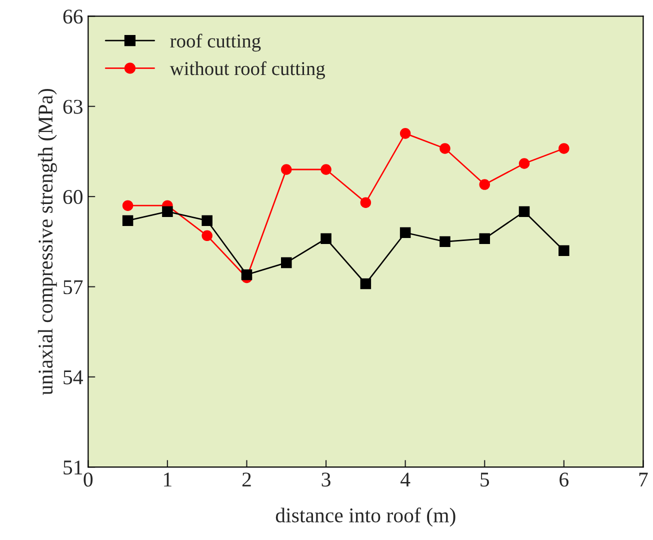 This screenshot has height=540, width=653. Describe the element at coordinates (47, 241) in the screenshot. I see `y-axis-title: uniaxial compressive strength (MPa)` at that location.